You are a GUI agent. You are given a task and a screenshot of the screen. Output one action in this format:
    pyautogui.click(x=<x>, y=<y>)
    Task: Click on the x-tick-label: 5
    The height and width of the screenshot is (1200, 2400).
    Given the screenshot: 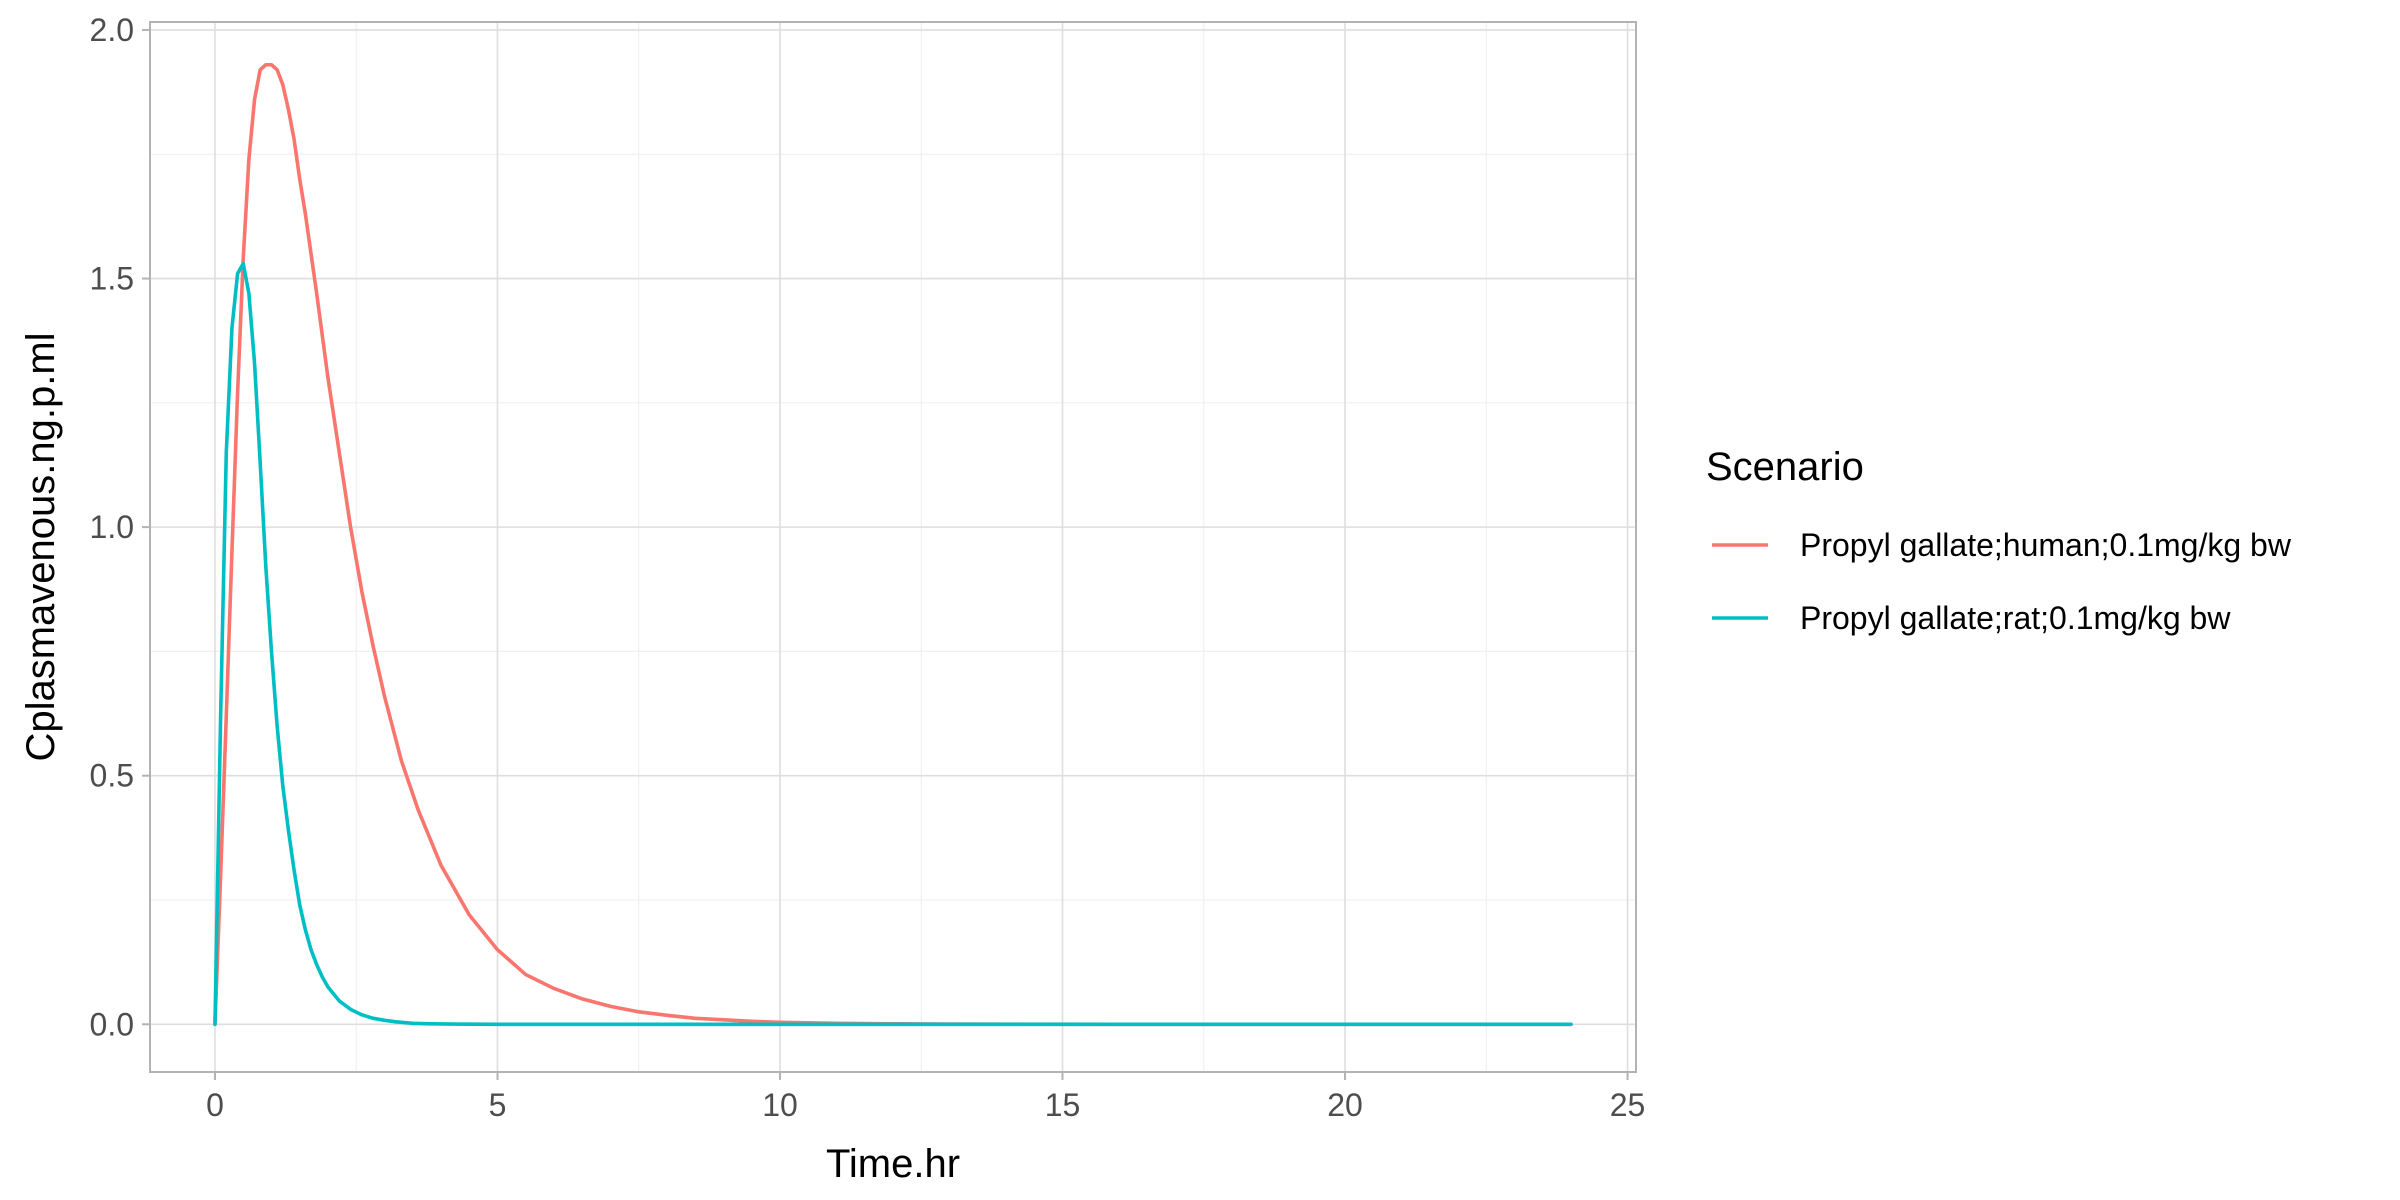 What is the action you would take?
    pyautogui.click(x=498, y=1105)
    